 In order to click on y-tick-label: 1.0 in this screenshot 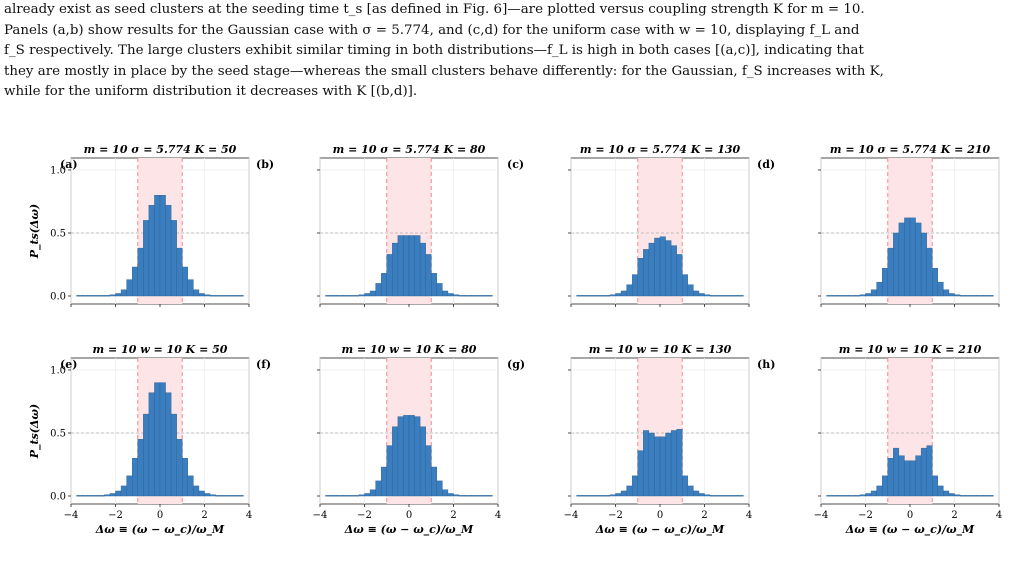, I will do `click(58, 371)`.